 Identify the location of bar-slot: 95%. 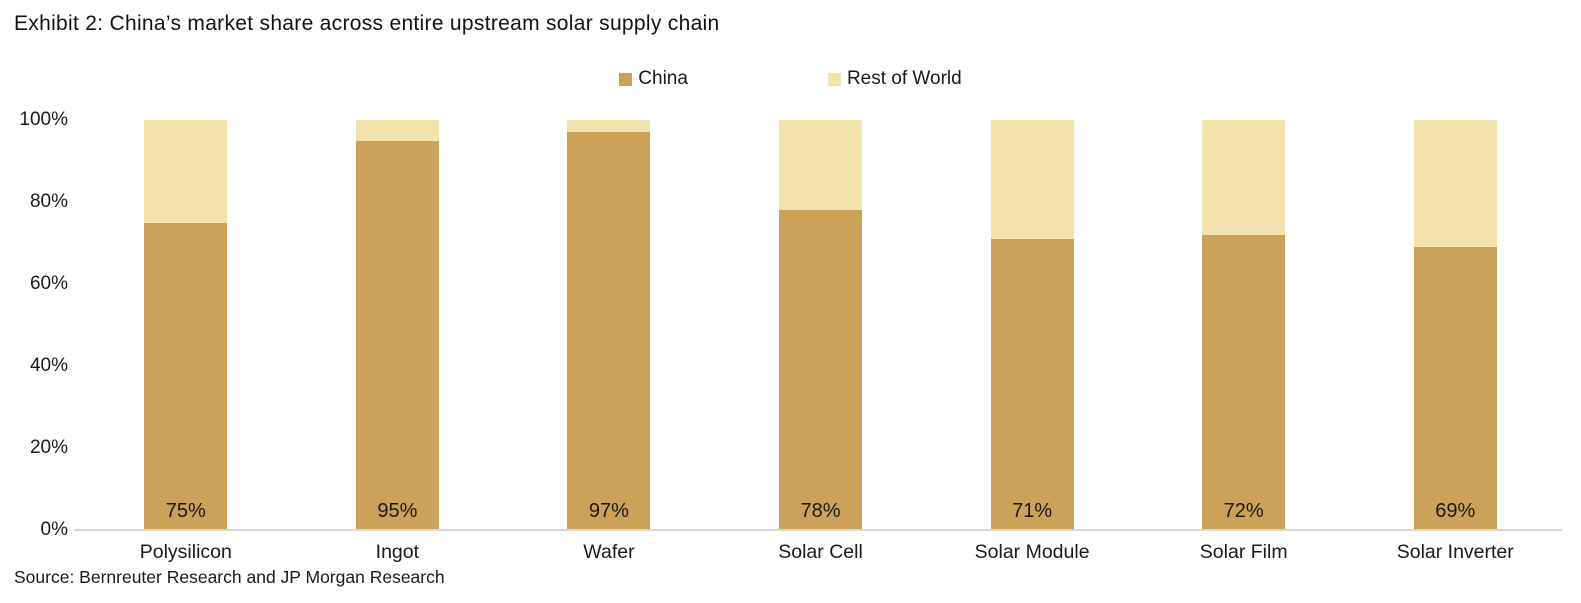
(398, 325).